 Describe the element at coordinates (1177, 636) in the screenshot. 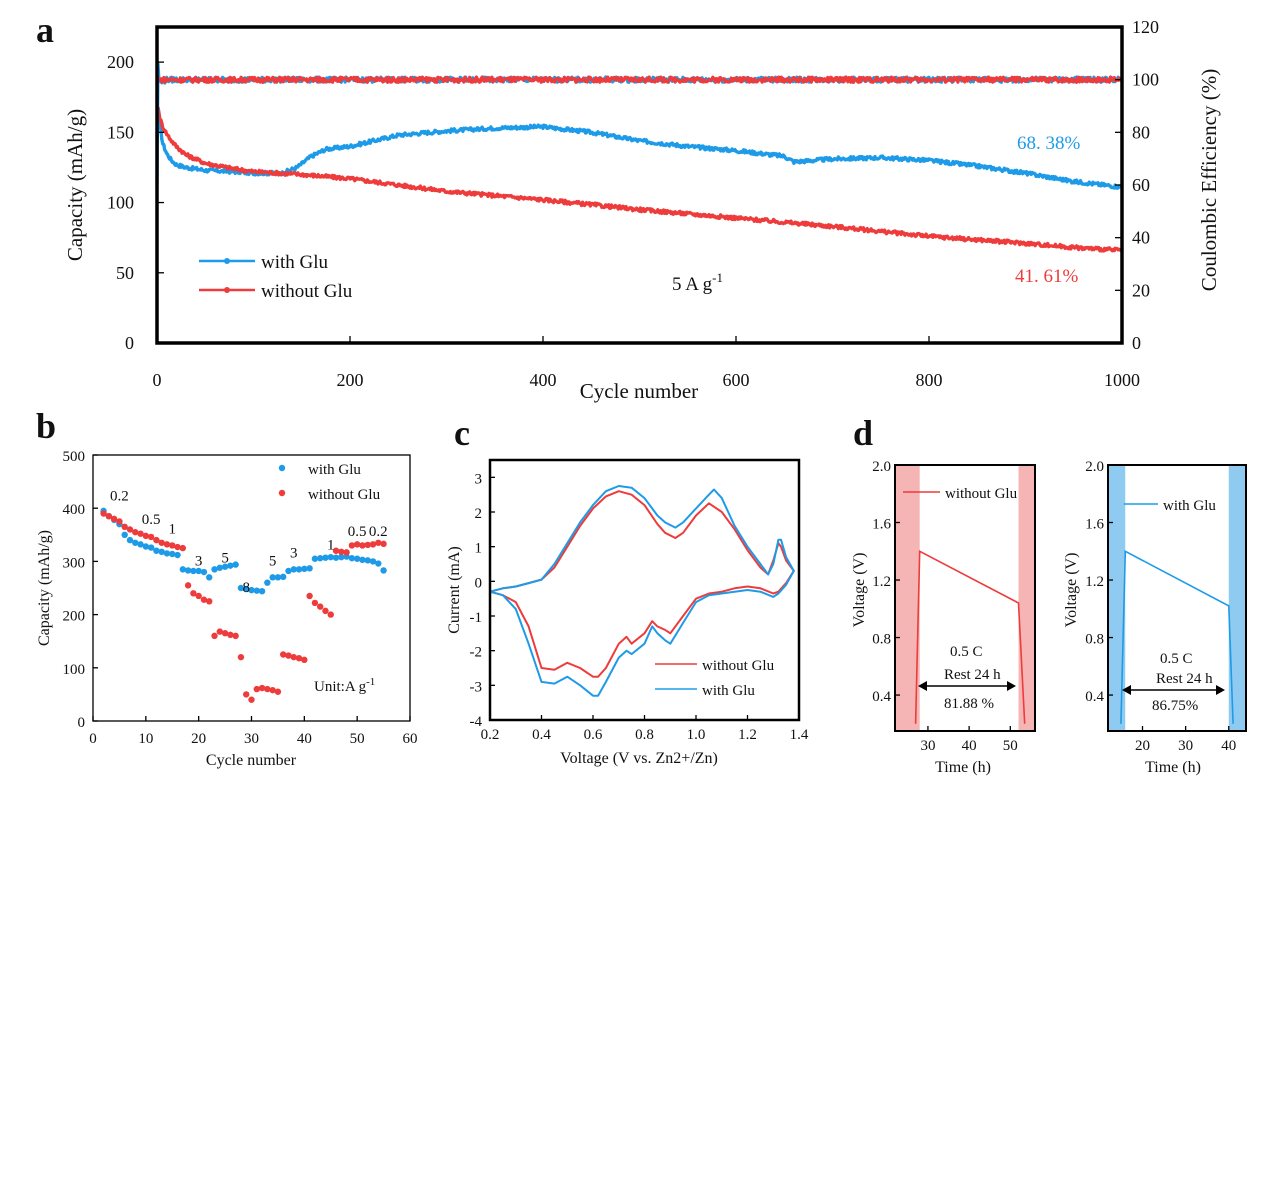

I see `voltage-with-glu` at that location.